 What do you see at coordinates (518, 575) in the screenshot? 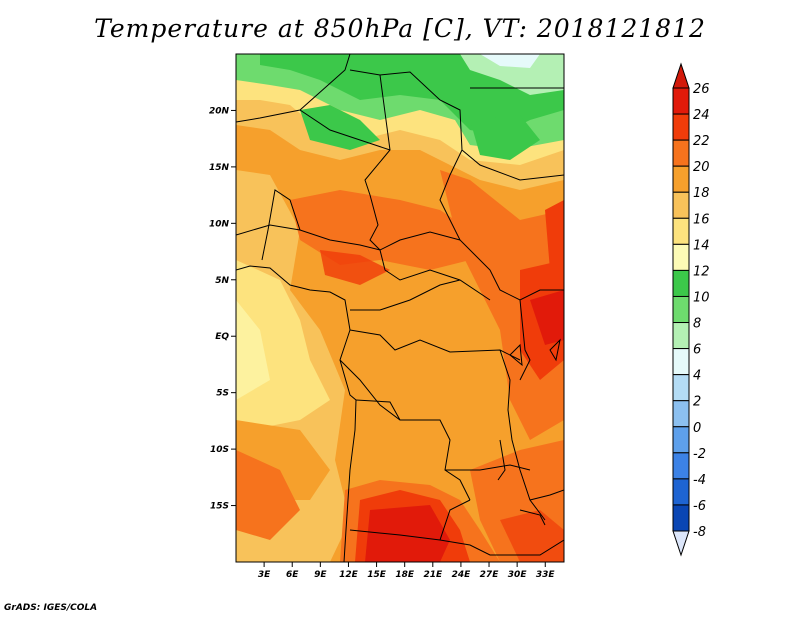
I see `lon-tick-label: 30E` at bounding box center [518, 575].